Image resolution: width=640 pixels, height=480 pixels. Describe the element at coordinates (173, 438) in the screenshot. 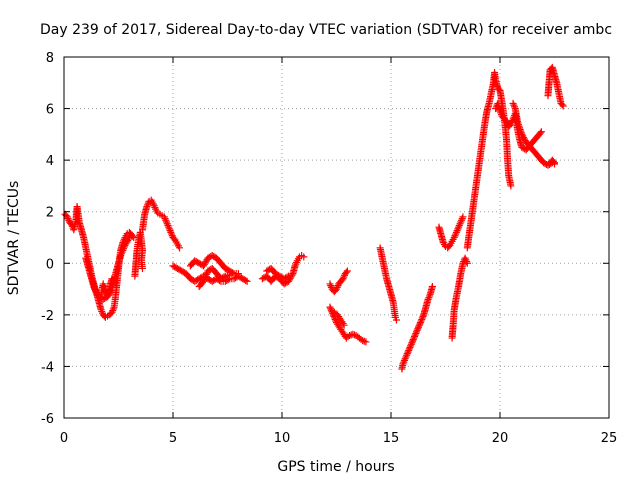

I see `x-tick-label: 5` at that location.